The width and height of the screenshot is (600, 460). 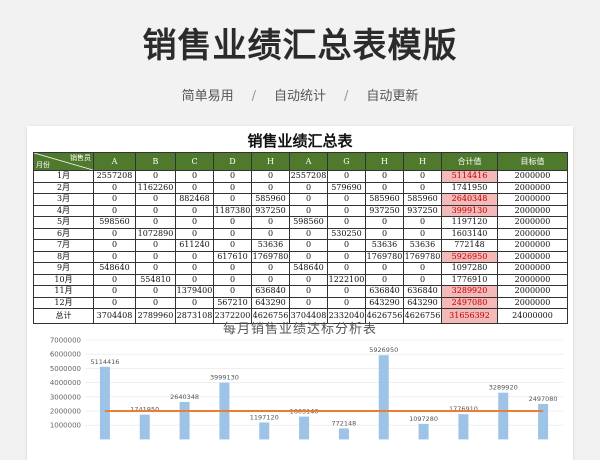 I want to click on value-cell: 643290, so click(x=384, y=302).